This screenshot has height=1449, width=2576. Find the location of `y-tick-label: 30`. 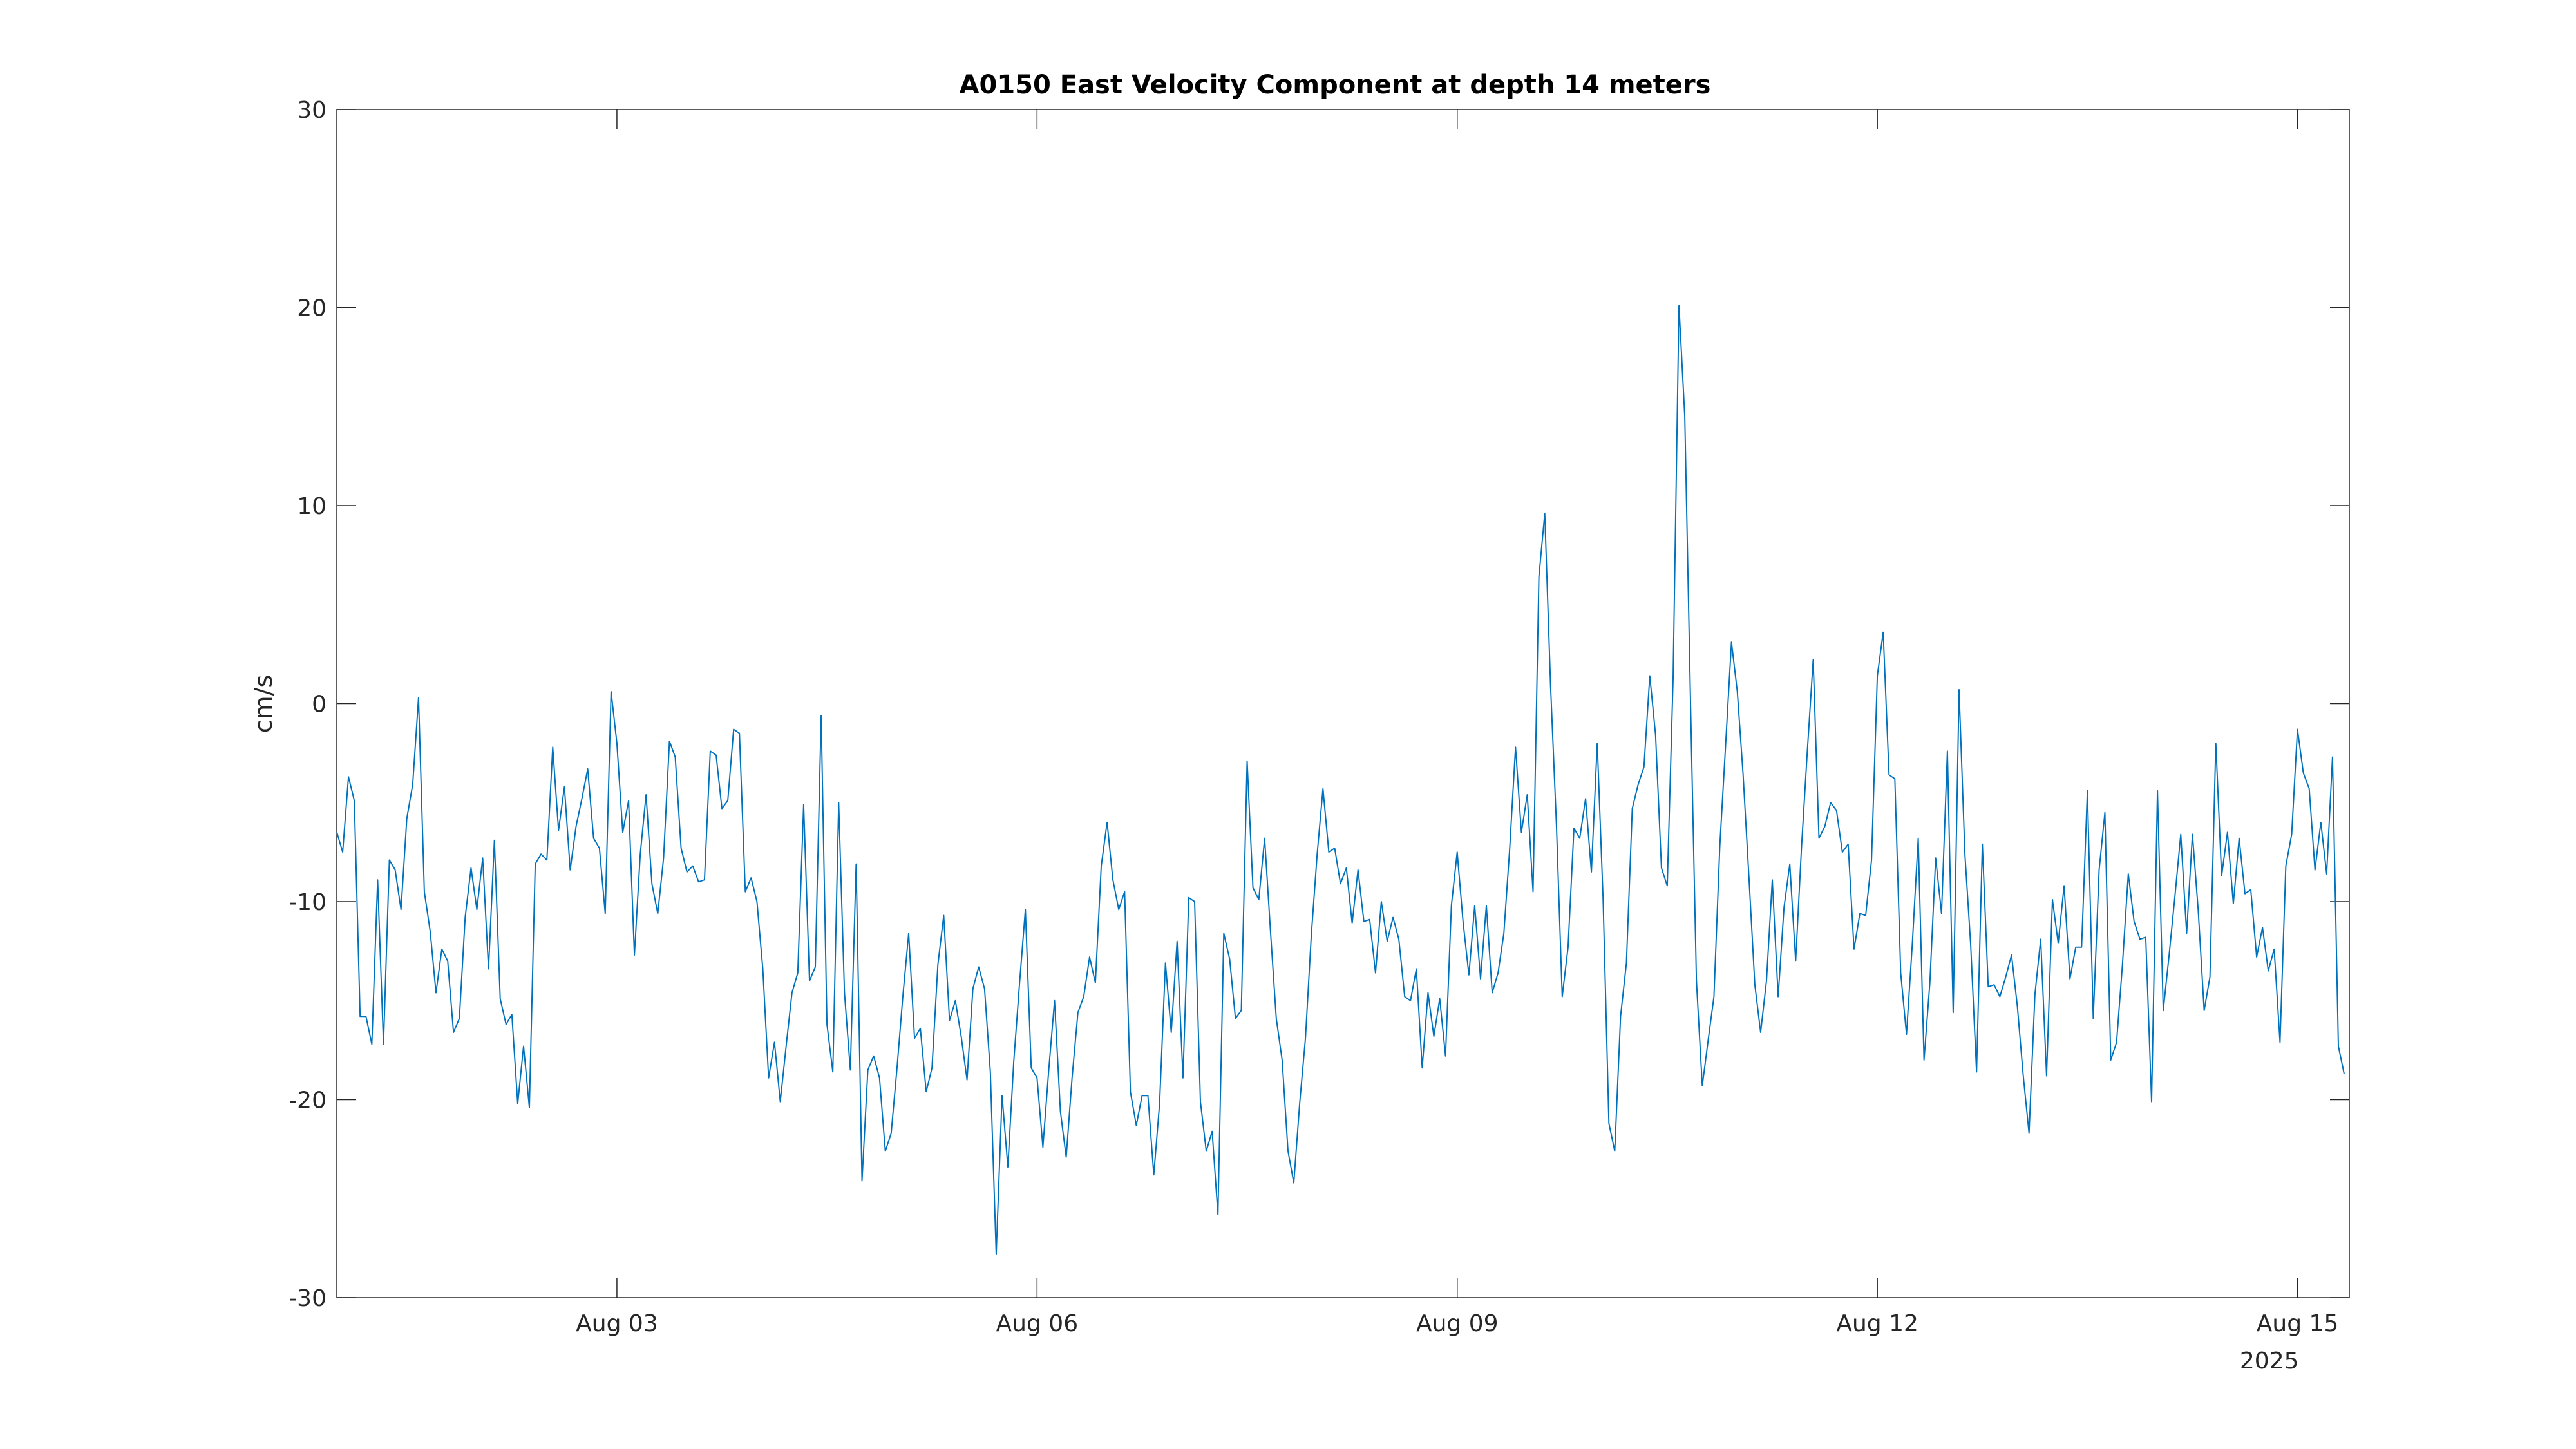

y-tick-label: 30 is located at coordinates (312, 111).